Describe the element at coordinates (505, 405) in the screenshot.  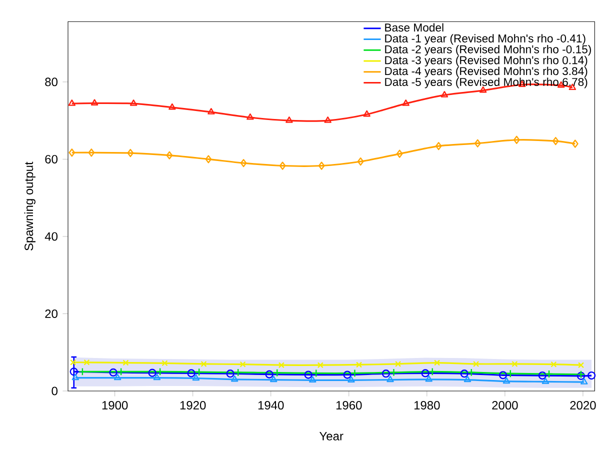
I see `x-tick-label: 2000` at that location.